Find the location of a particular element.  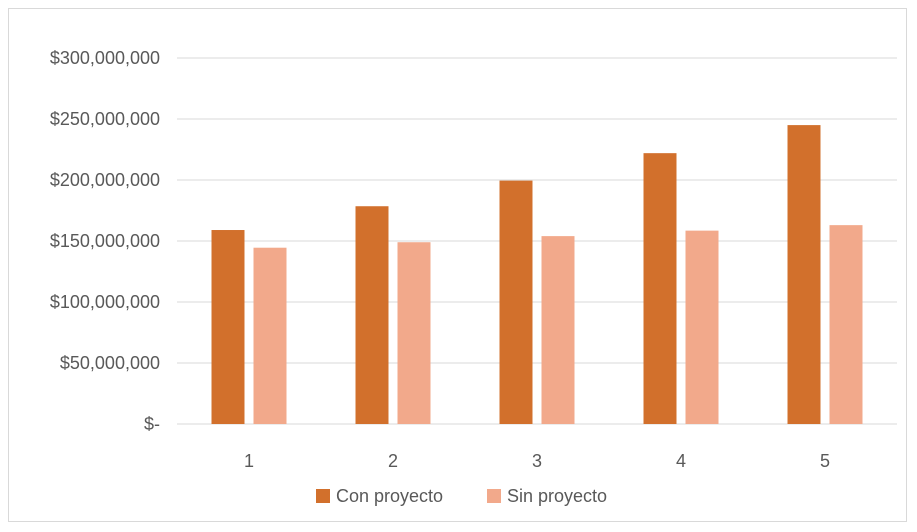

x-tick-label: 3 is located at coordinates (537, 461).